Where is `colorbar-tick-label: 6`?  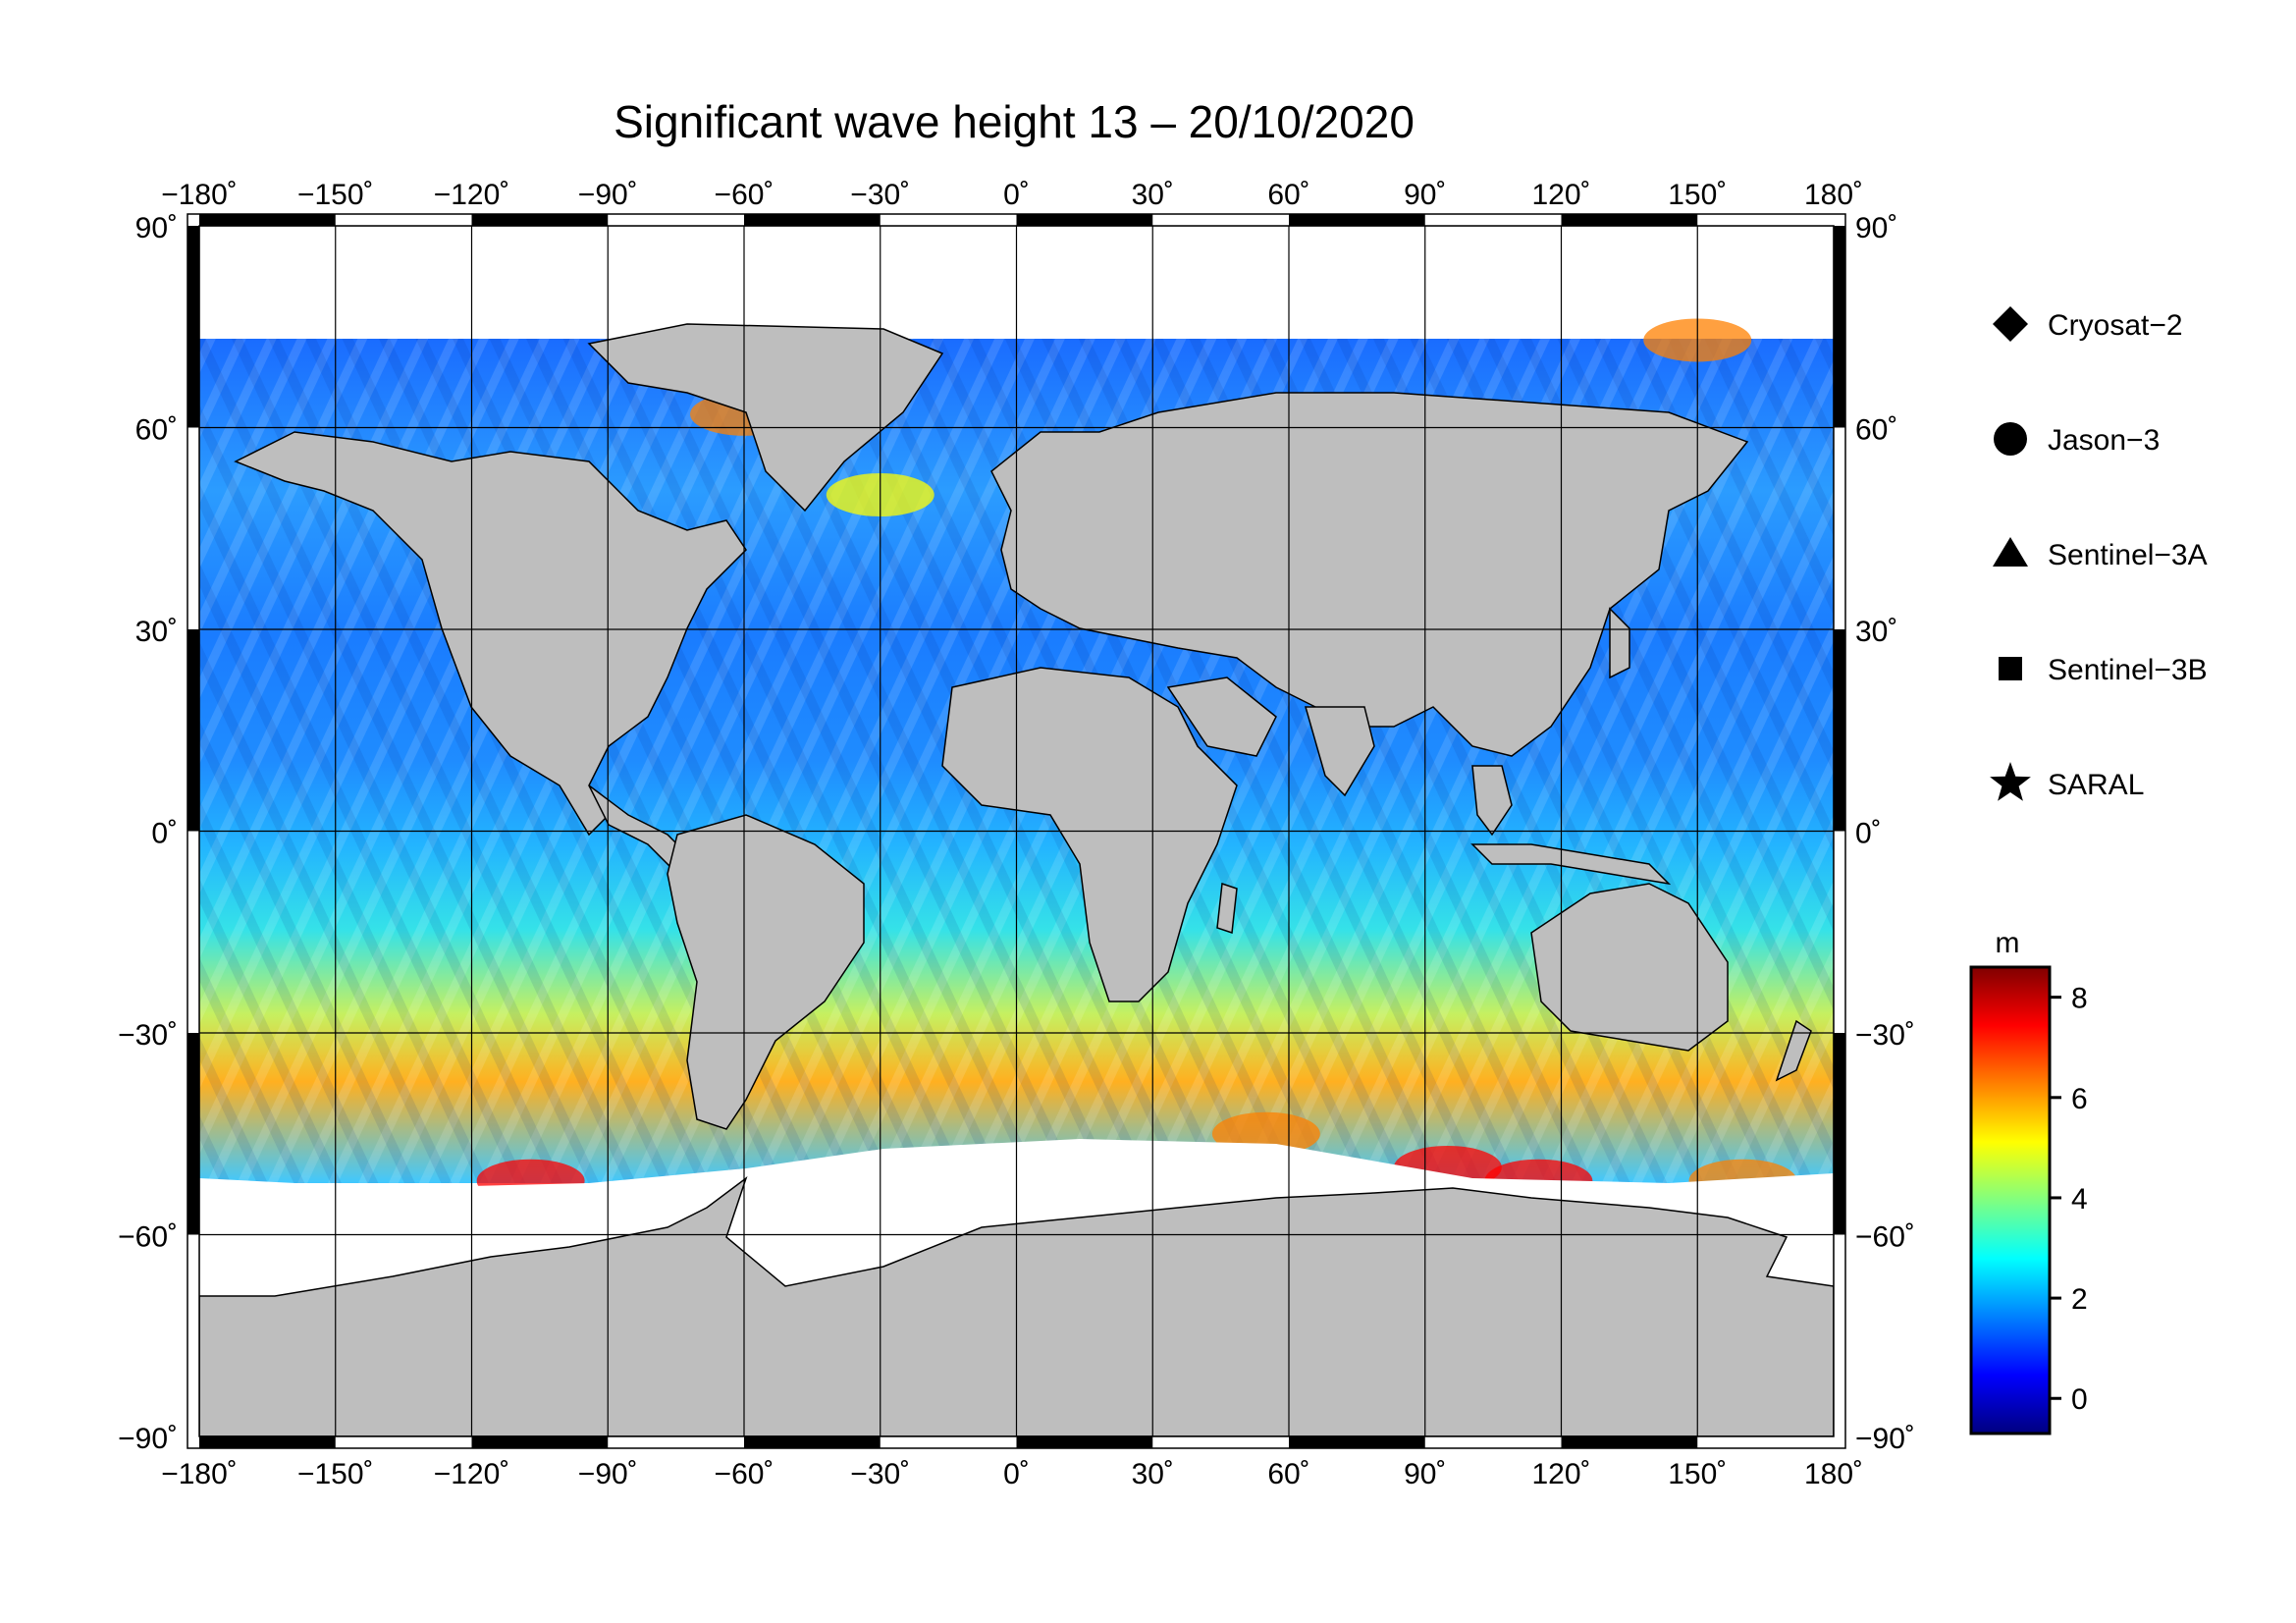
colorbar-tick-label: 6 is located at coordinates (2079, 1099).